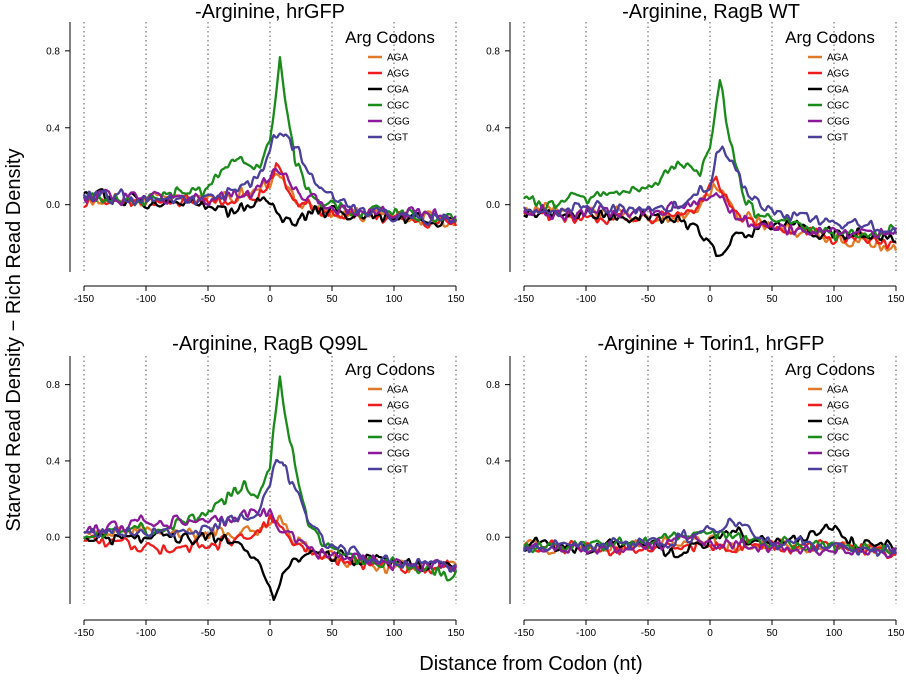 The image size is (906, 680). What do you see at coordinates (711, 344) in the screenshot?
I see `panel-title: -Arginine + Torin1, hrGFP` at bounding box center [711, 344].